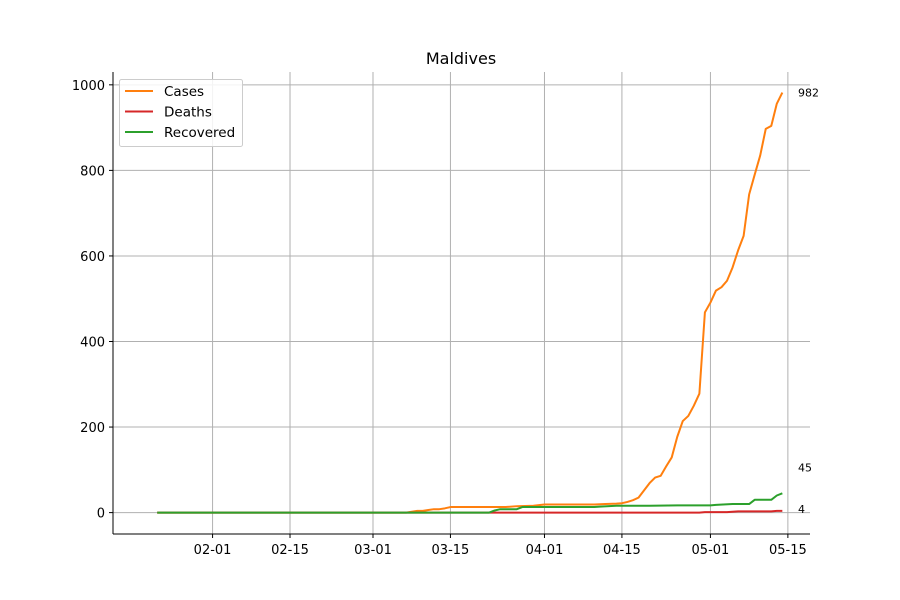 The height and width of the screenshot is (600, 900). I want to click on x-tick-label: 05-15, so click(788, 550).